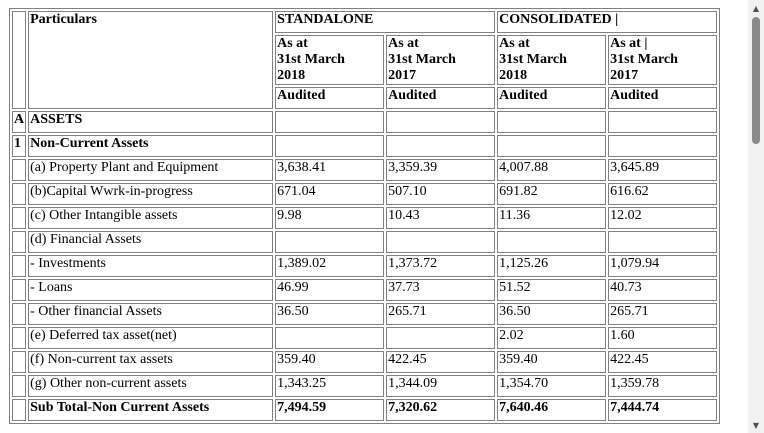 The width and height of the screenshot is (764, 433). What do you see at coordinates (441, 386) in the screenshot?
I see `cell-value: 1,344.09` at bounding box center [441, 386].